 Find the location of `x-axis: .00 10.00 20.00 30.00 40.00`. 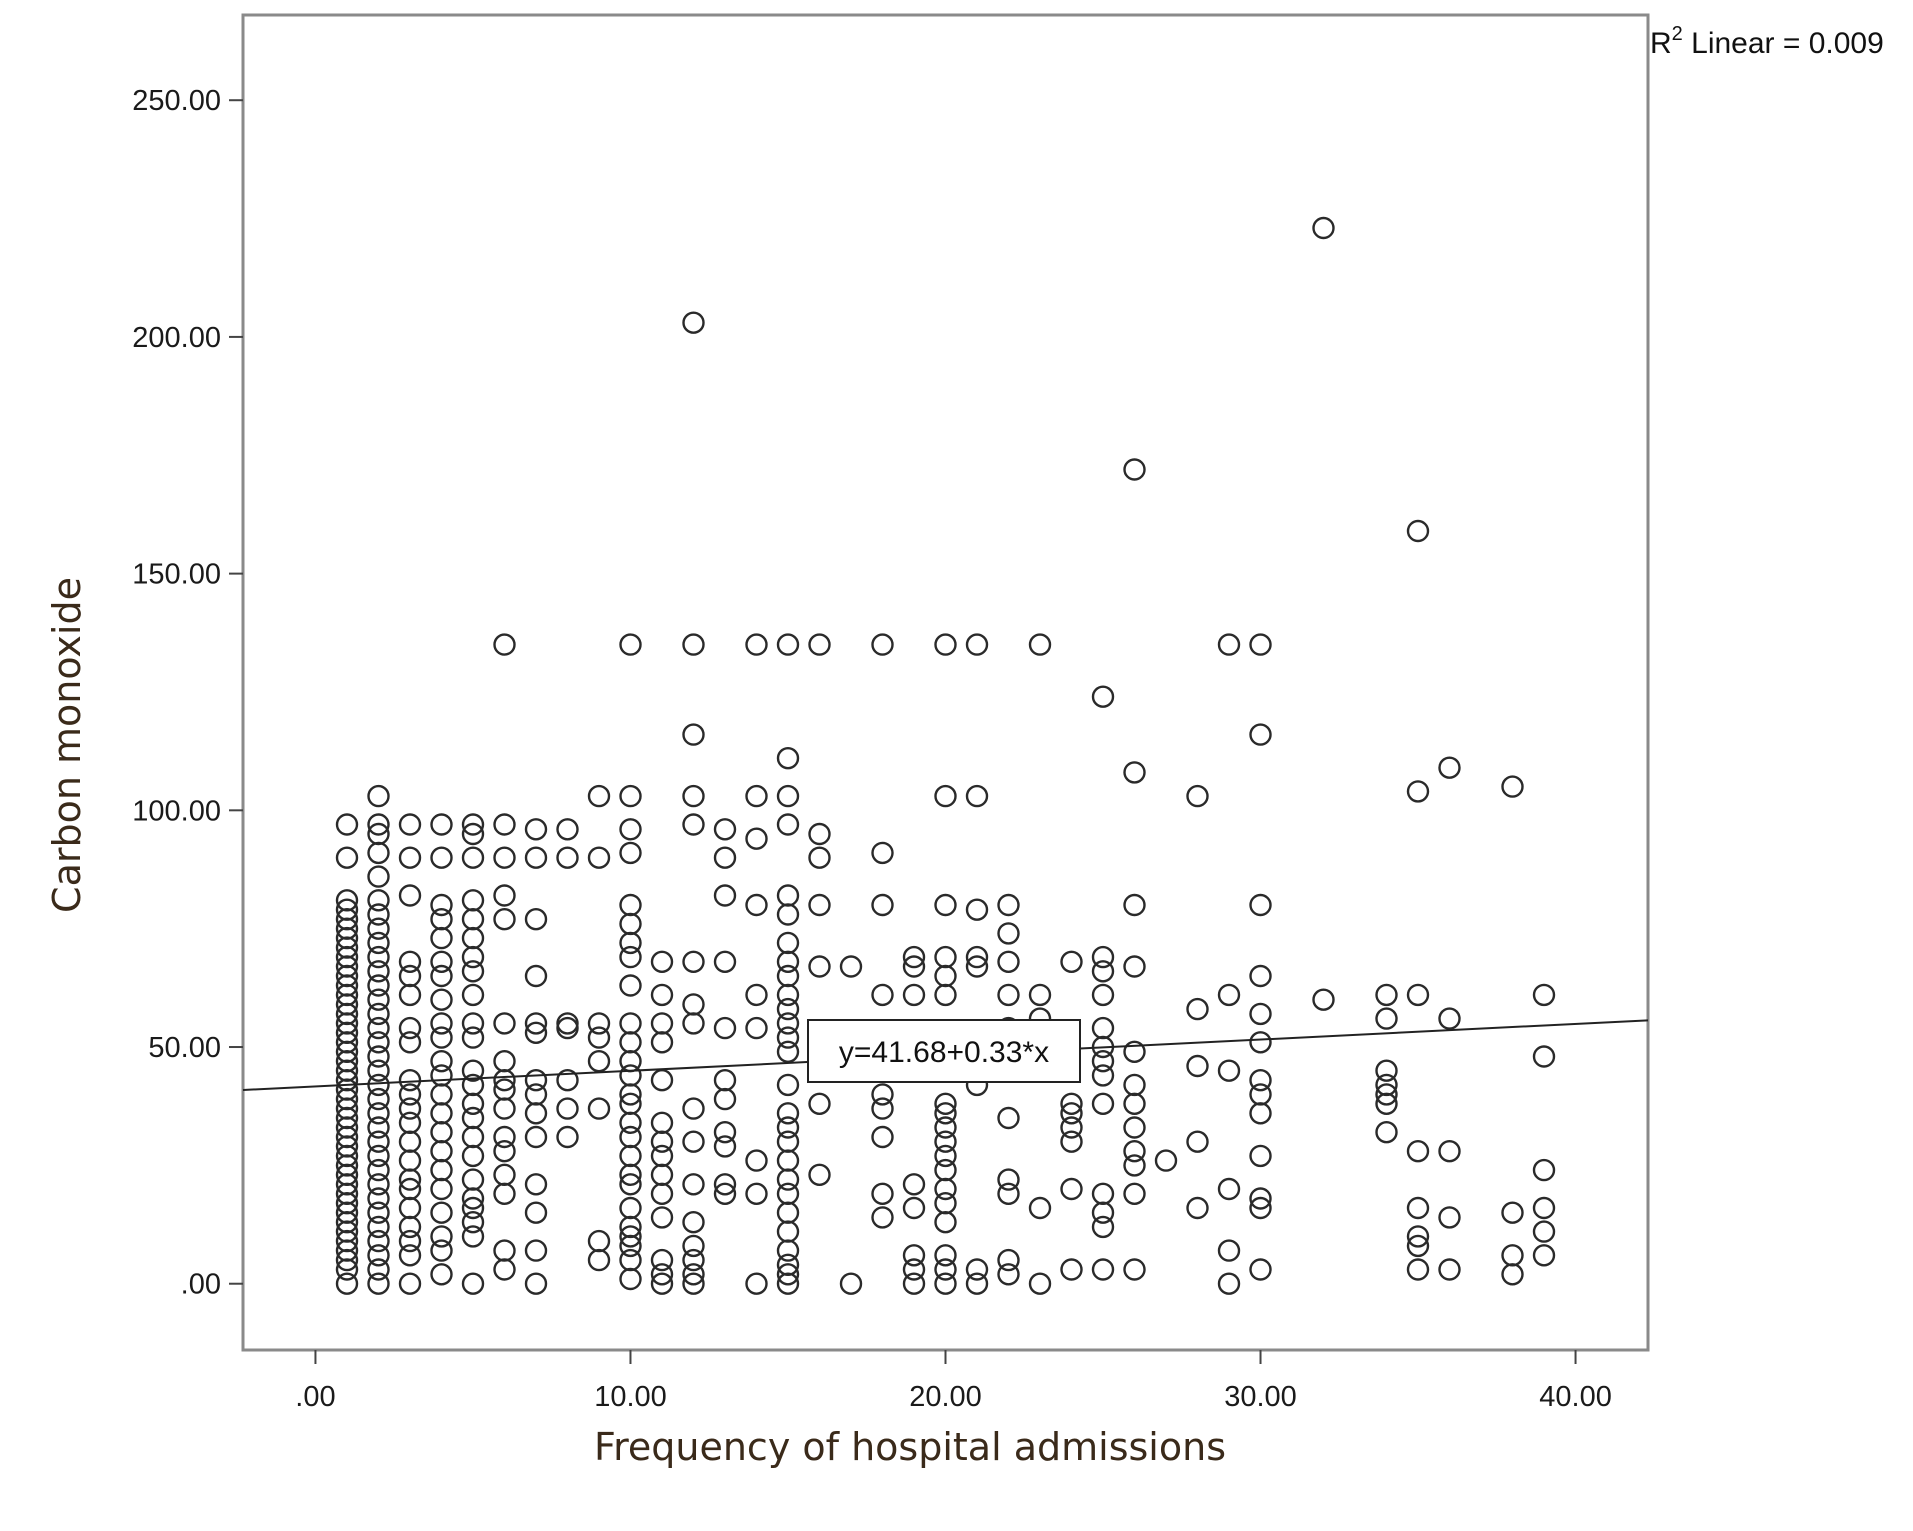

x-axis: .00 10.00 20.00 30.00 40.00 is located at coordinates (953, 1381).